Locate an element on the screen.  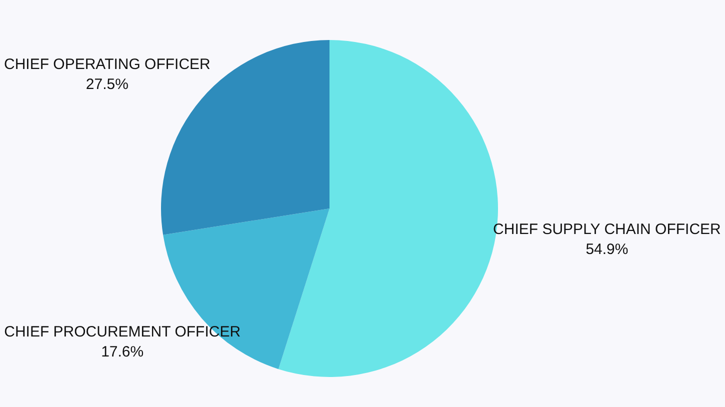
data-label: 54.9% is located at coordinates (607, 249).